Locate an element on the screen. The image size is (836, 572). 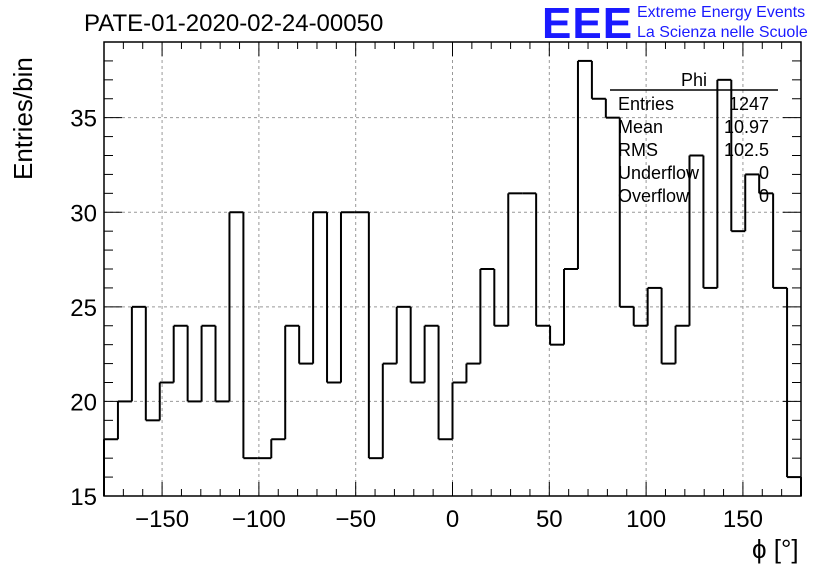
y-tick-label: 35 is located at coordinates (83, 119).